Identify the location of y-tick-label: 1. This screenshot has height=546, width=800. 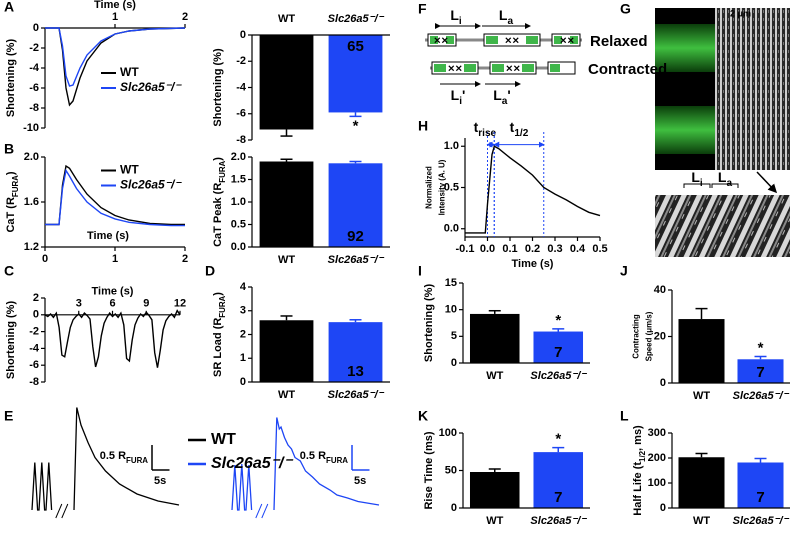
(243, 358).